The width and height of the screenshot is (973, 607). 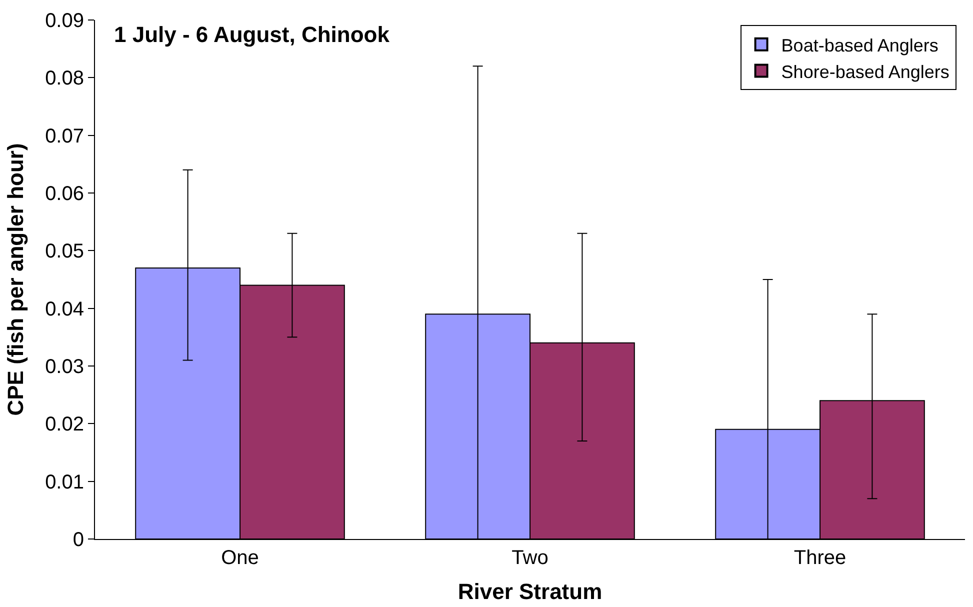 What do you see at coordinates (64, 136) in the screenshot?
I see `y-tick-label: 0.07` at bounding box center [64, 136].